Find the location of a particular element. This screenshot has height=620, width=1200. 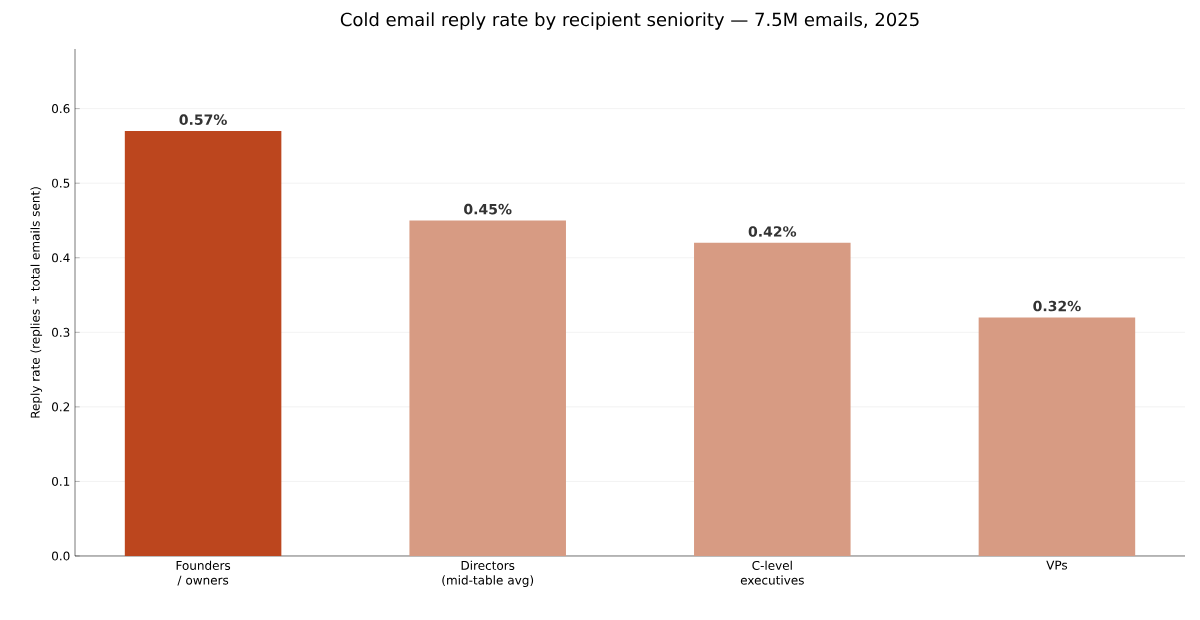

y-tick-label: 0.0 is located at coordinates (61, 556).